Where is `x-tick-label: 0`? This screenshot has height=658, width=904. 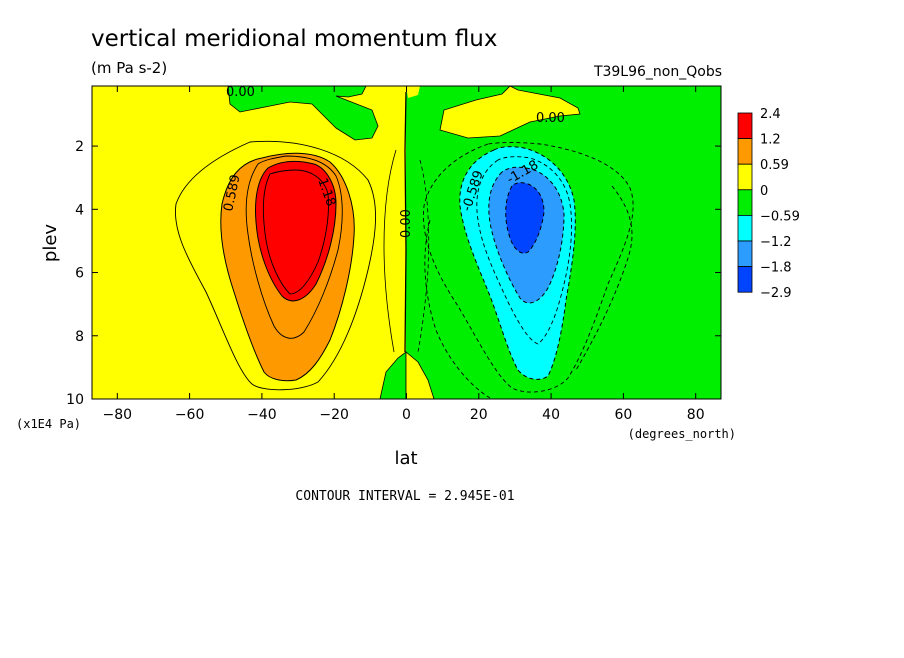 x-tick-label: 0 is located at coordinates (406, 415).